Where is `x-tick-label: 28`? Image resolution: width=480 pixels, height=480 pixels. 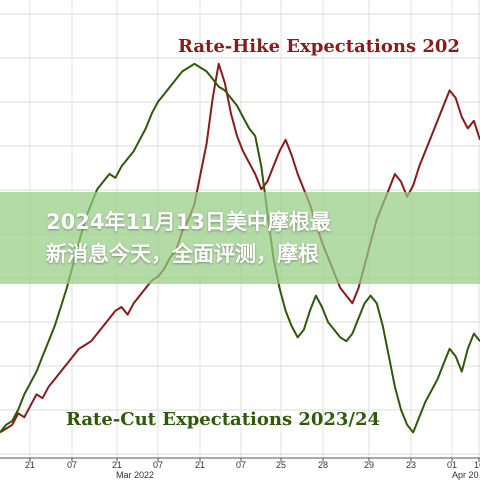
x-tick-label: 28 is located at coordinates (323, 465).